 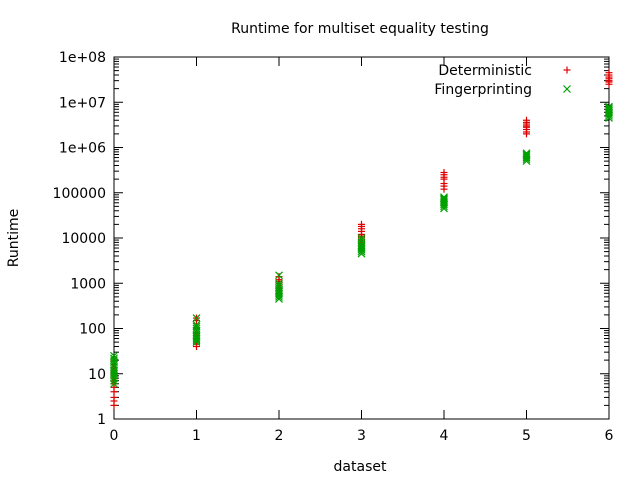 What do you see at coordinates (97, 375) in the screenshot?
I see `y-tick-label: 10` at bounding box center [97, 375].